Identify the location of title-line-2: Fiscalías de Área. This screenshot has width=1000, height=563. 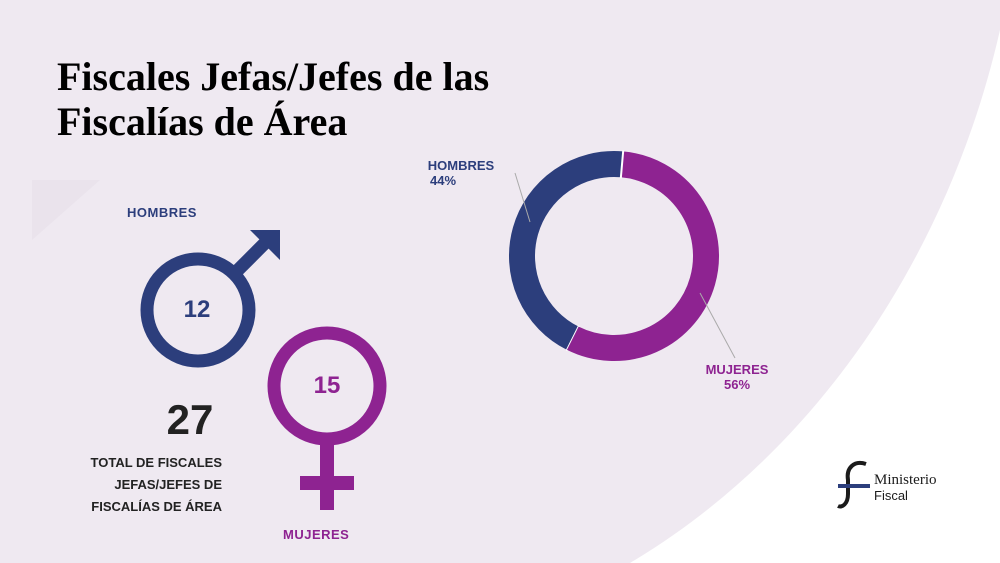
(202, 121).